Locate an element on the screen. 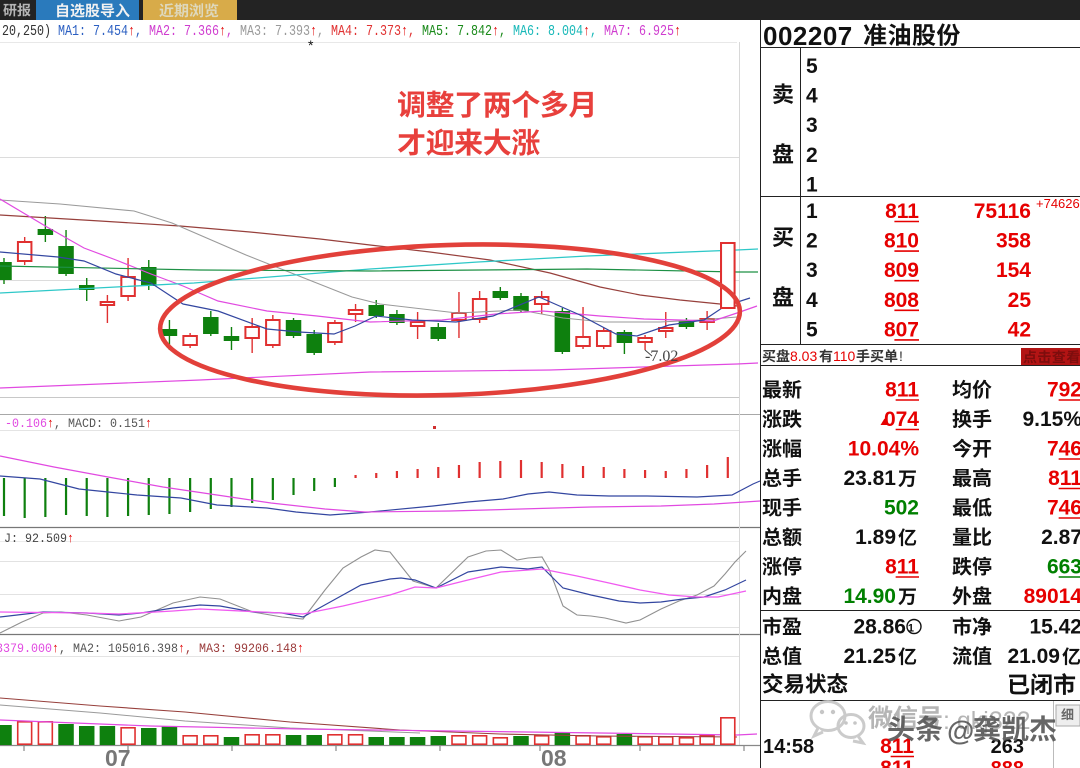 The height and width of the screenshot is (768, 1080). svg-text: 110 is located at coordinates (844, 356).